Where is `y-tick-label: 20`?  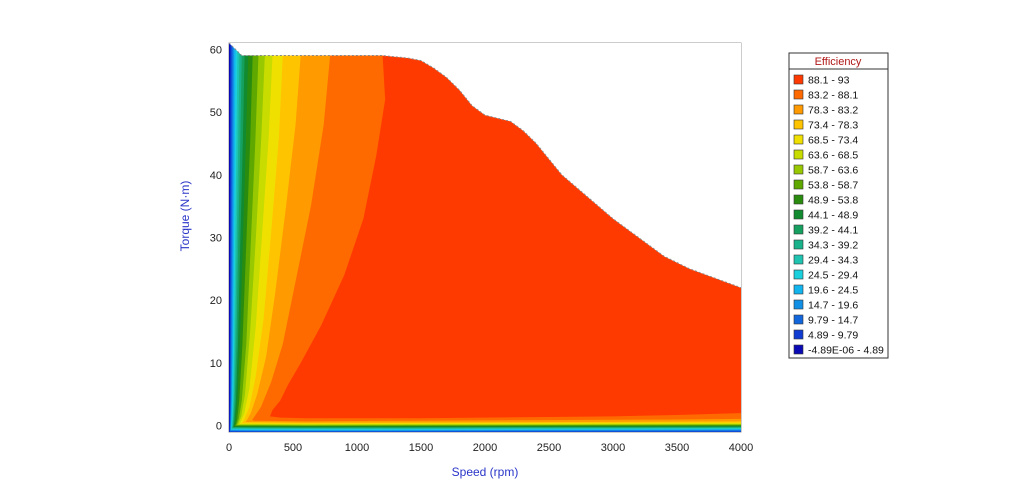 y-tick-label: 20 is located at coordinates (216, 301).